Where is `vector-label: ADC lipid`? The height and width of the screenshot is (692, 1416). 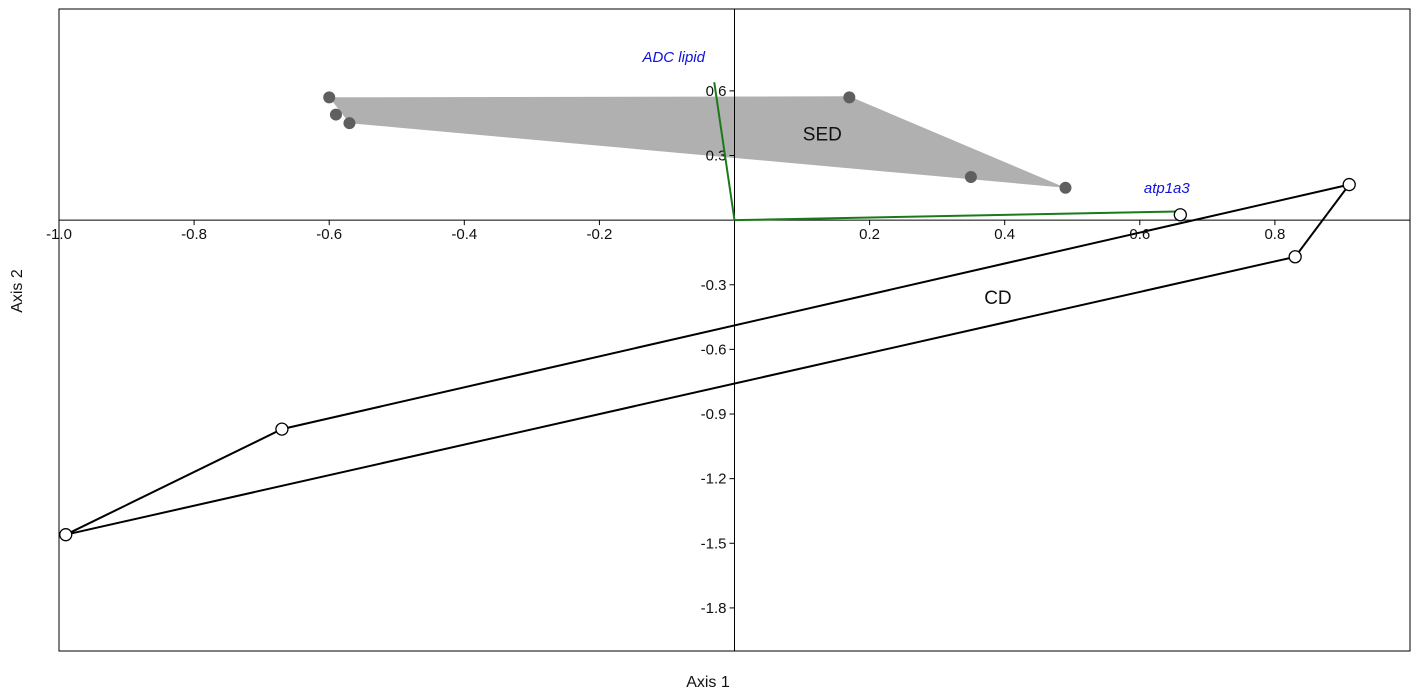 vector-label: ADC lipid is located at coordinates (673, 57).